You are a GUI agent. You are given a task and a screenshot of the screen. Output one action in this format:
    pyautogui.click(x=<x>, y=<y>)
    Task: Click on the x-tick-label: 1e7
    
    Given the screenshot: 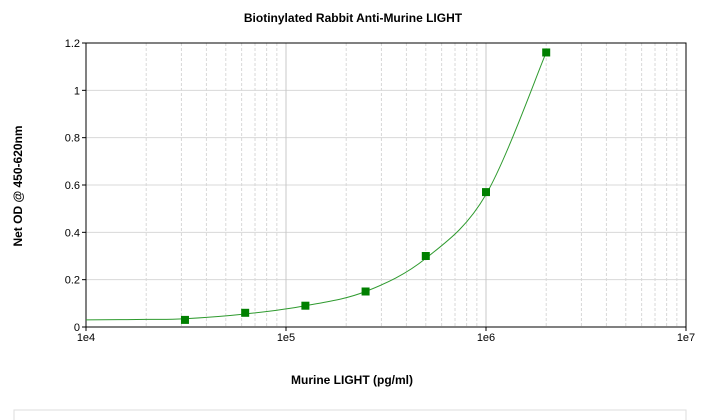 What is the action you would take?
    pyautogui.click(x=686, y=338)
    